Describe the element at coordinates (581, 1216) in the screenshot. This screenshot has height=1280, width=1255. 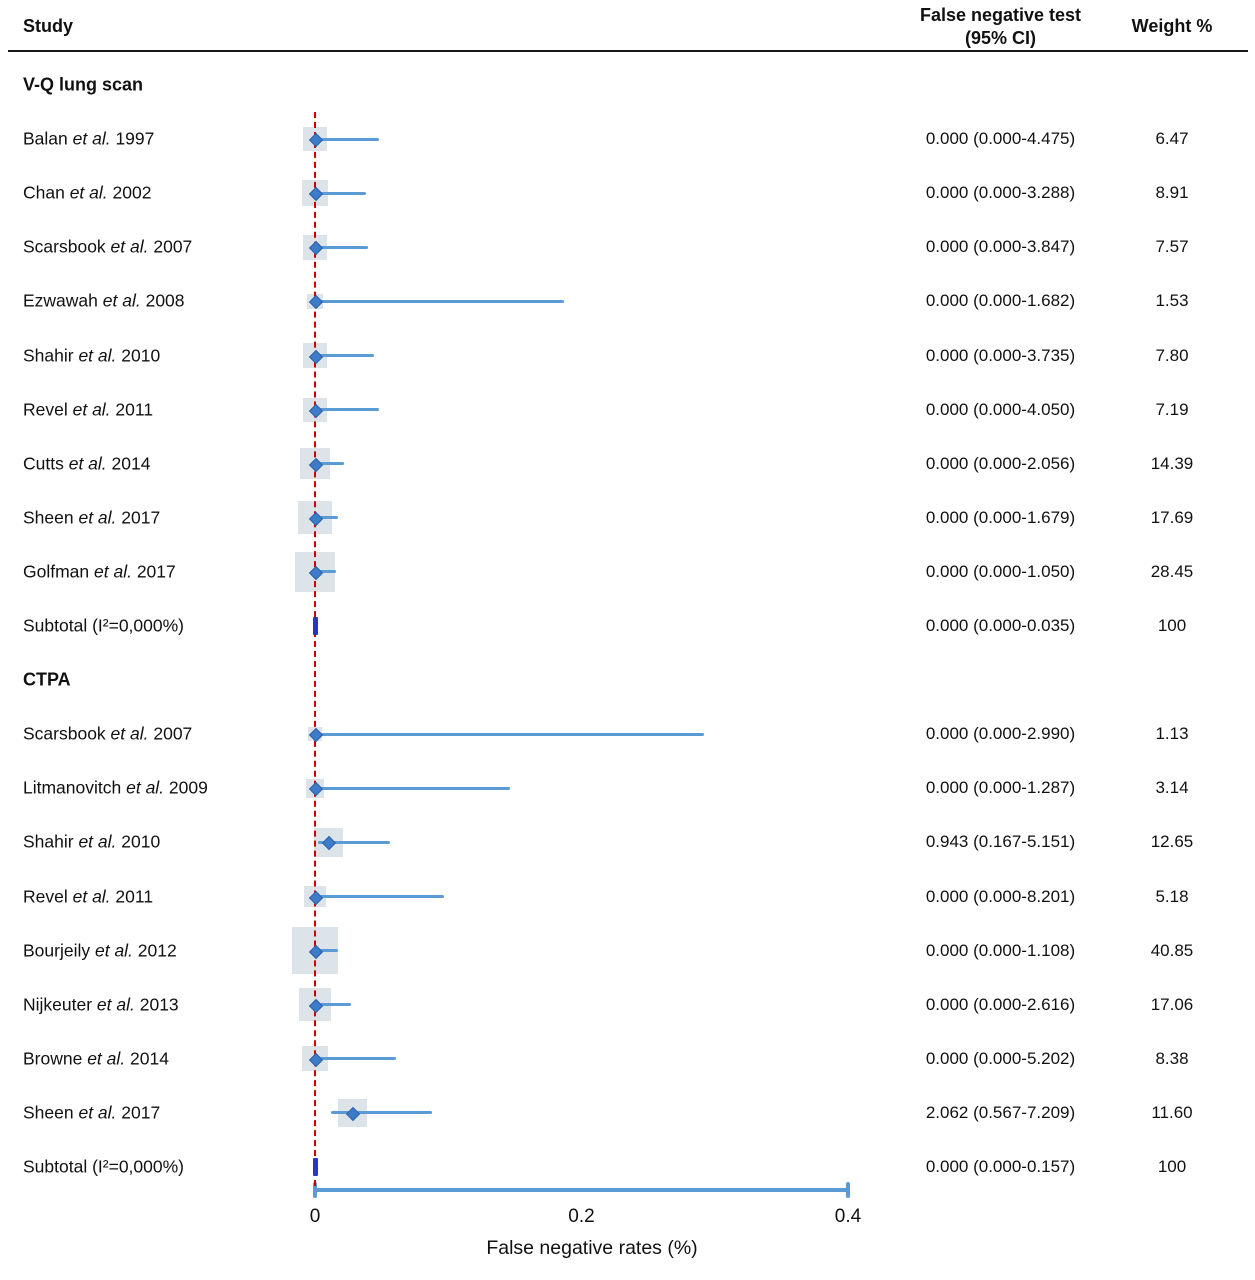
I see `x-axis-tick-label: 0.2` at that location.